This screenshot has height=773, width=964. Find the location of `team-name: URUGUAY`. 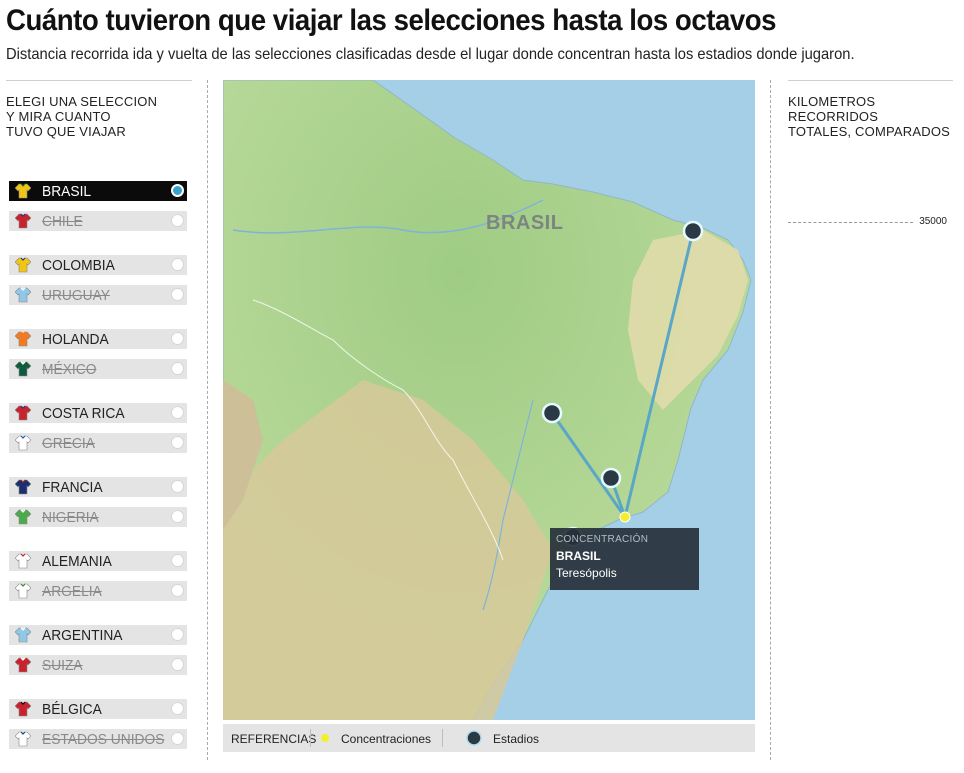

team-name: URUGUAY is located at coordinates (76, 295).